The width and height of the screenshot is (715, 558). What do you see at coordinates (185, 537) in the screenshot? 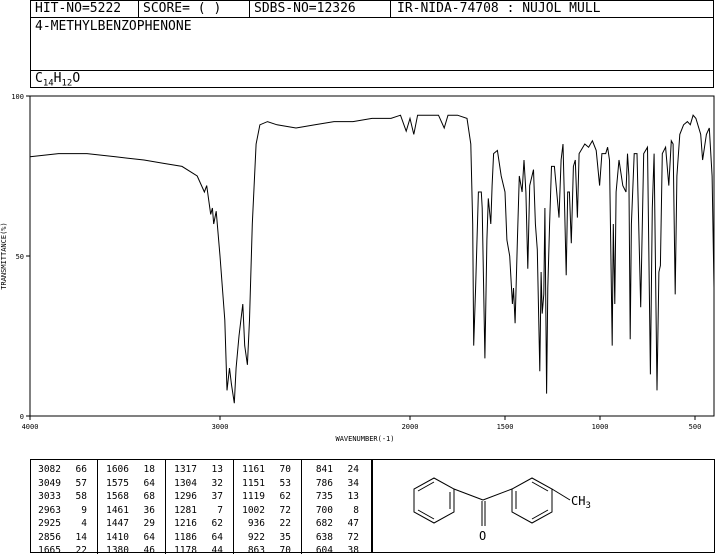
I see `peak-wavenumber: 1186` at bounding box center [185, 537].